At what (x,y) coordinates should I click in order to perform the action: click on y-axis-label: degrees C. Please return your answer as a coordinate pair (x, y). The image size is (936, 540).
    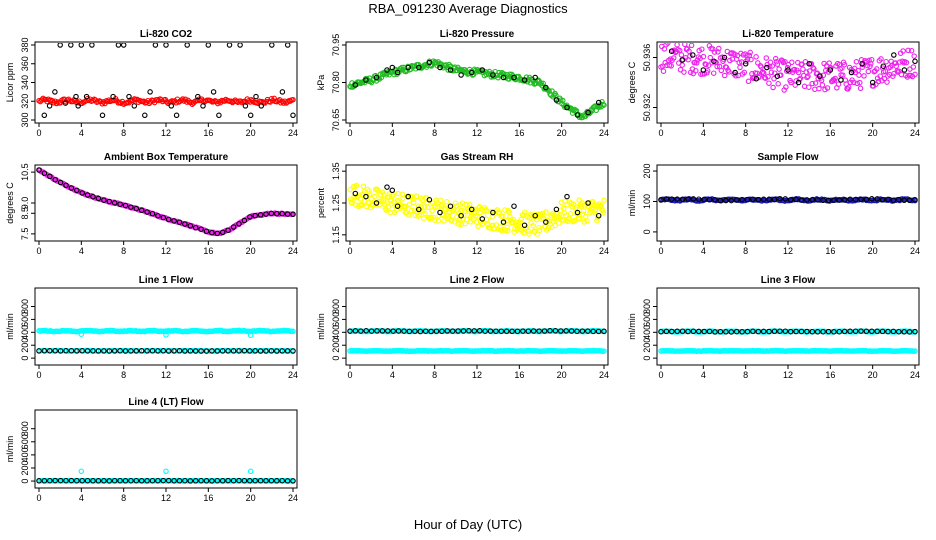
    Looking at the image, I should click on (632, 82).